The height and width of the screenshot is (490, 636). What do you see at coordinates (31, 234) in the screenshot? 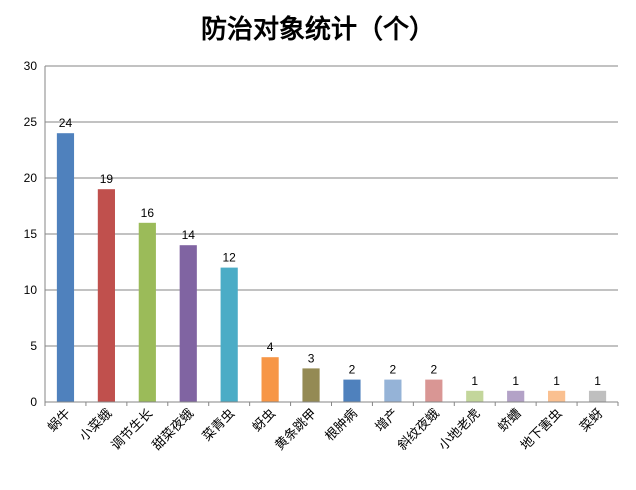
I see `y-tick-label: 15` at bounding box center [31, 234].